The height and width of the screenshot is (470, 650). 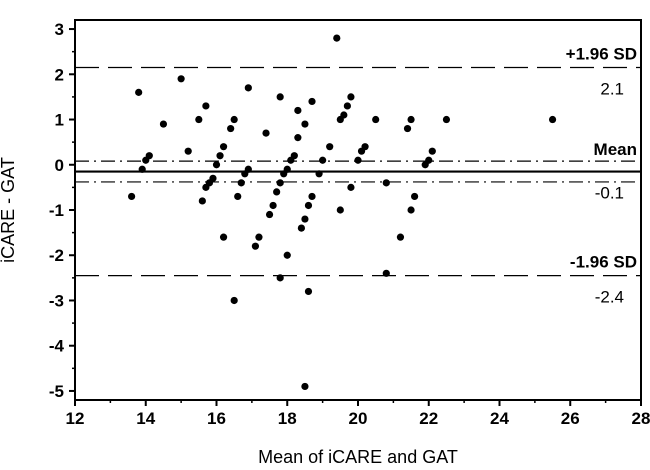 What do you see at coordinates (59, 165) in the screenshot?
I see `y-tick-label: 0` at bounding box center [59, 165].